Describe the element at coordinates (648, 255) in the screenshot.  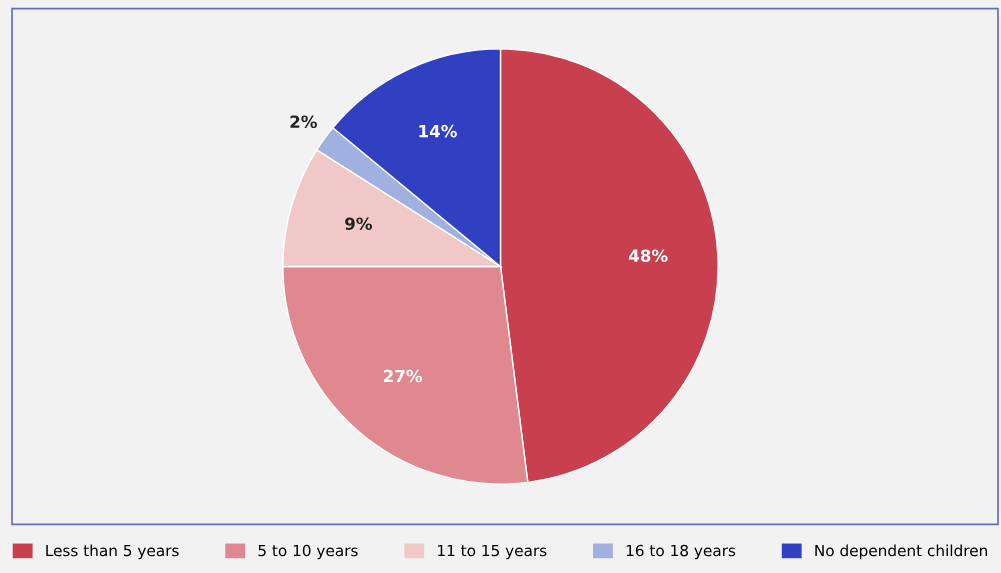
I see `data-label: 48%` at that location.